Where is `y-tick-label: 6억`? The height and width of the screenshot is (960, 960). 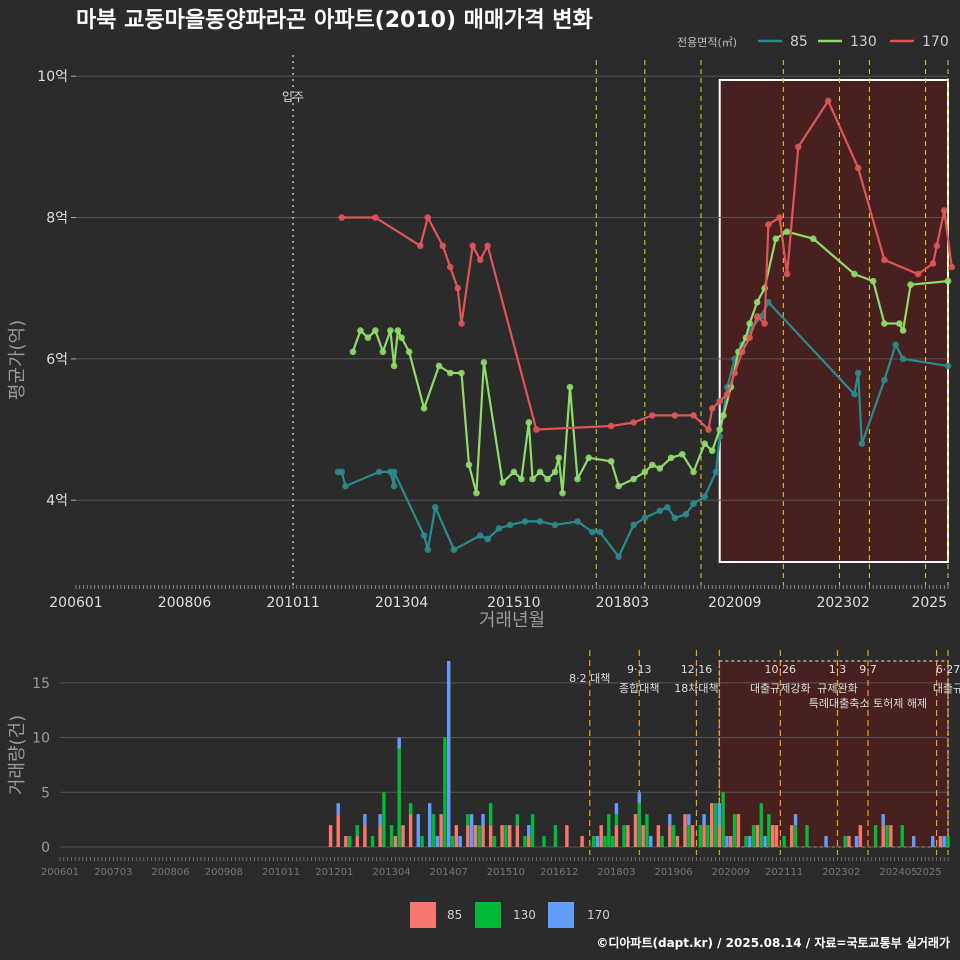 y-tick-label: 6억 is located at coordinates (57, 360).